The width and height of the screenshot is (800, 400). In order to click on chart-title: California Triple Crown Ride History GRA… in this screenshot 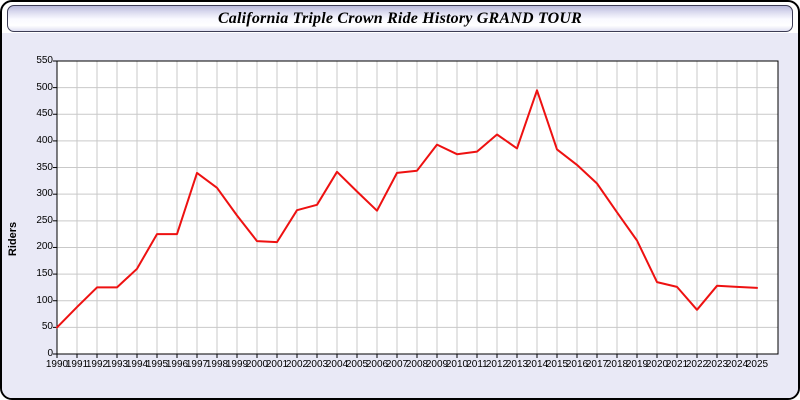, I will do `click(400, 18)`.